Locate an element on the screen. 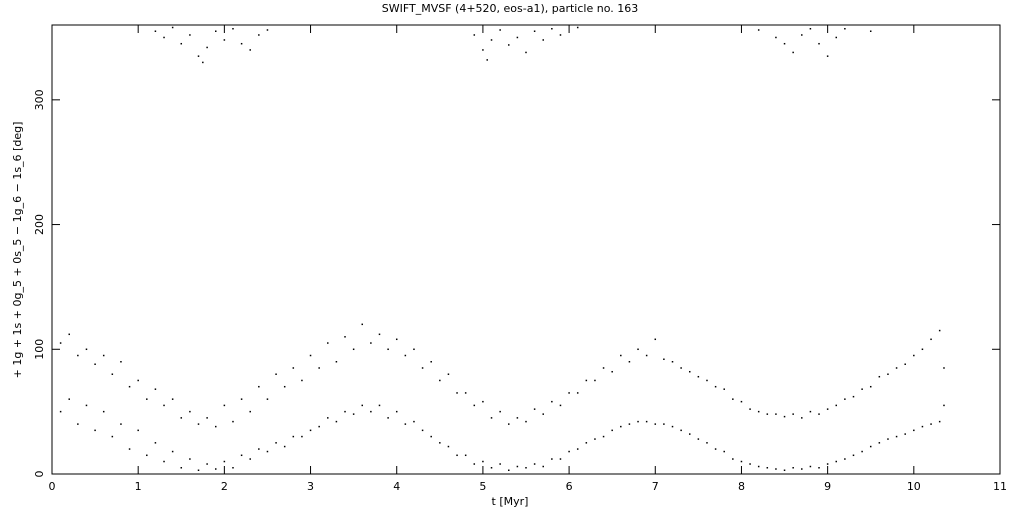  x-axis-label: t [Myr] is located at coordinates (510, 501).